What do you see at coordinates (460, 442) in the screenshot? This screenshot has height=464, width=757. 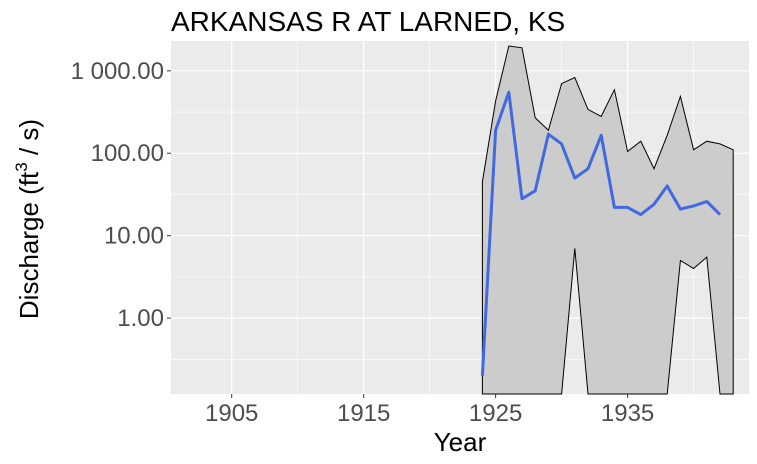 I see `x-axis-title: Year` at bounding box center [460, 442].